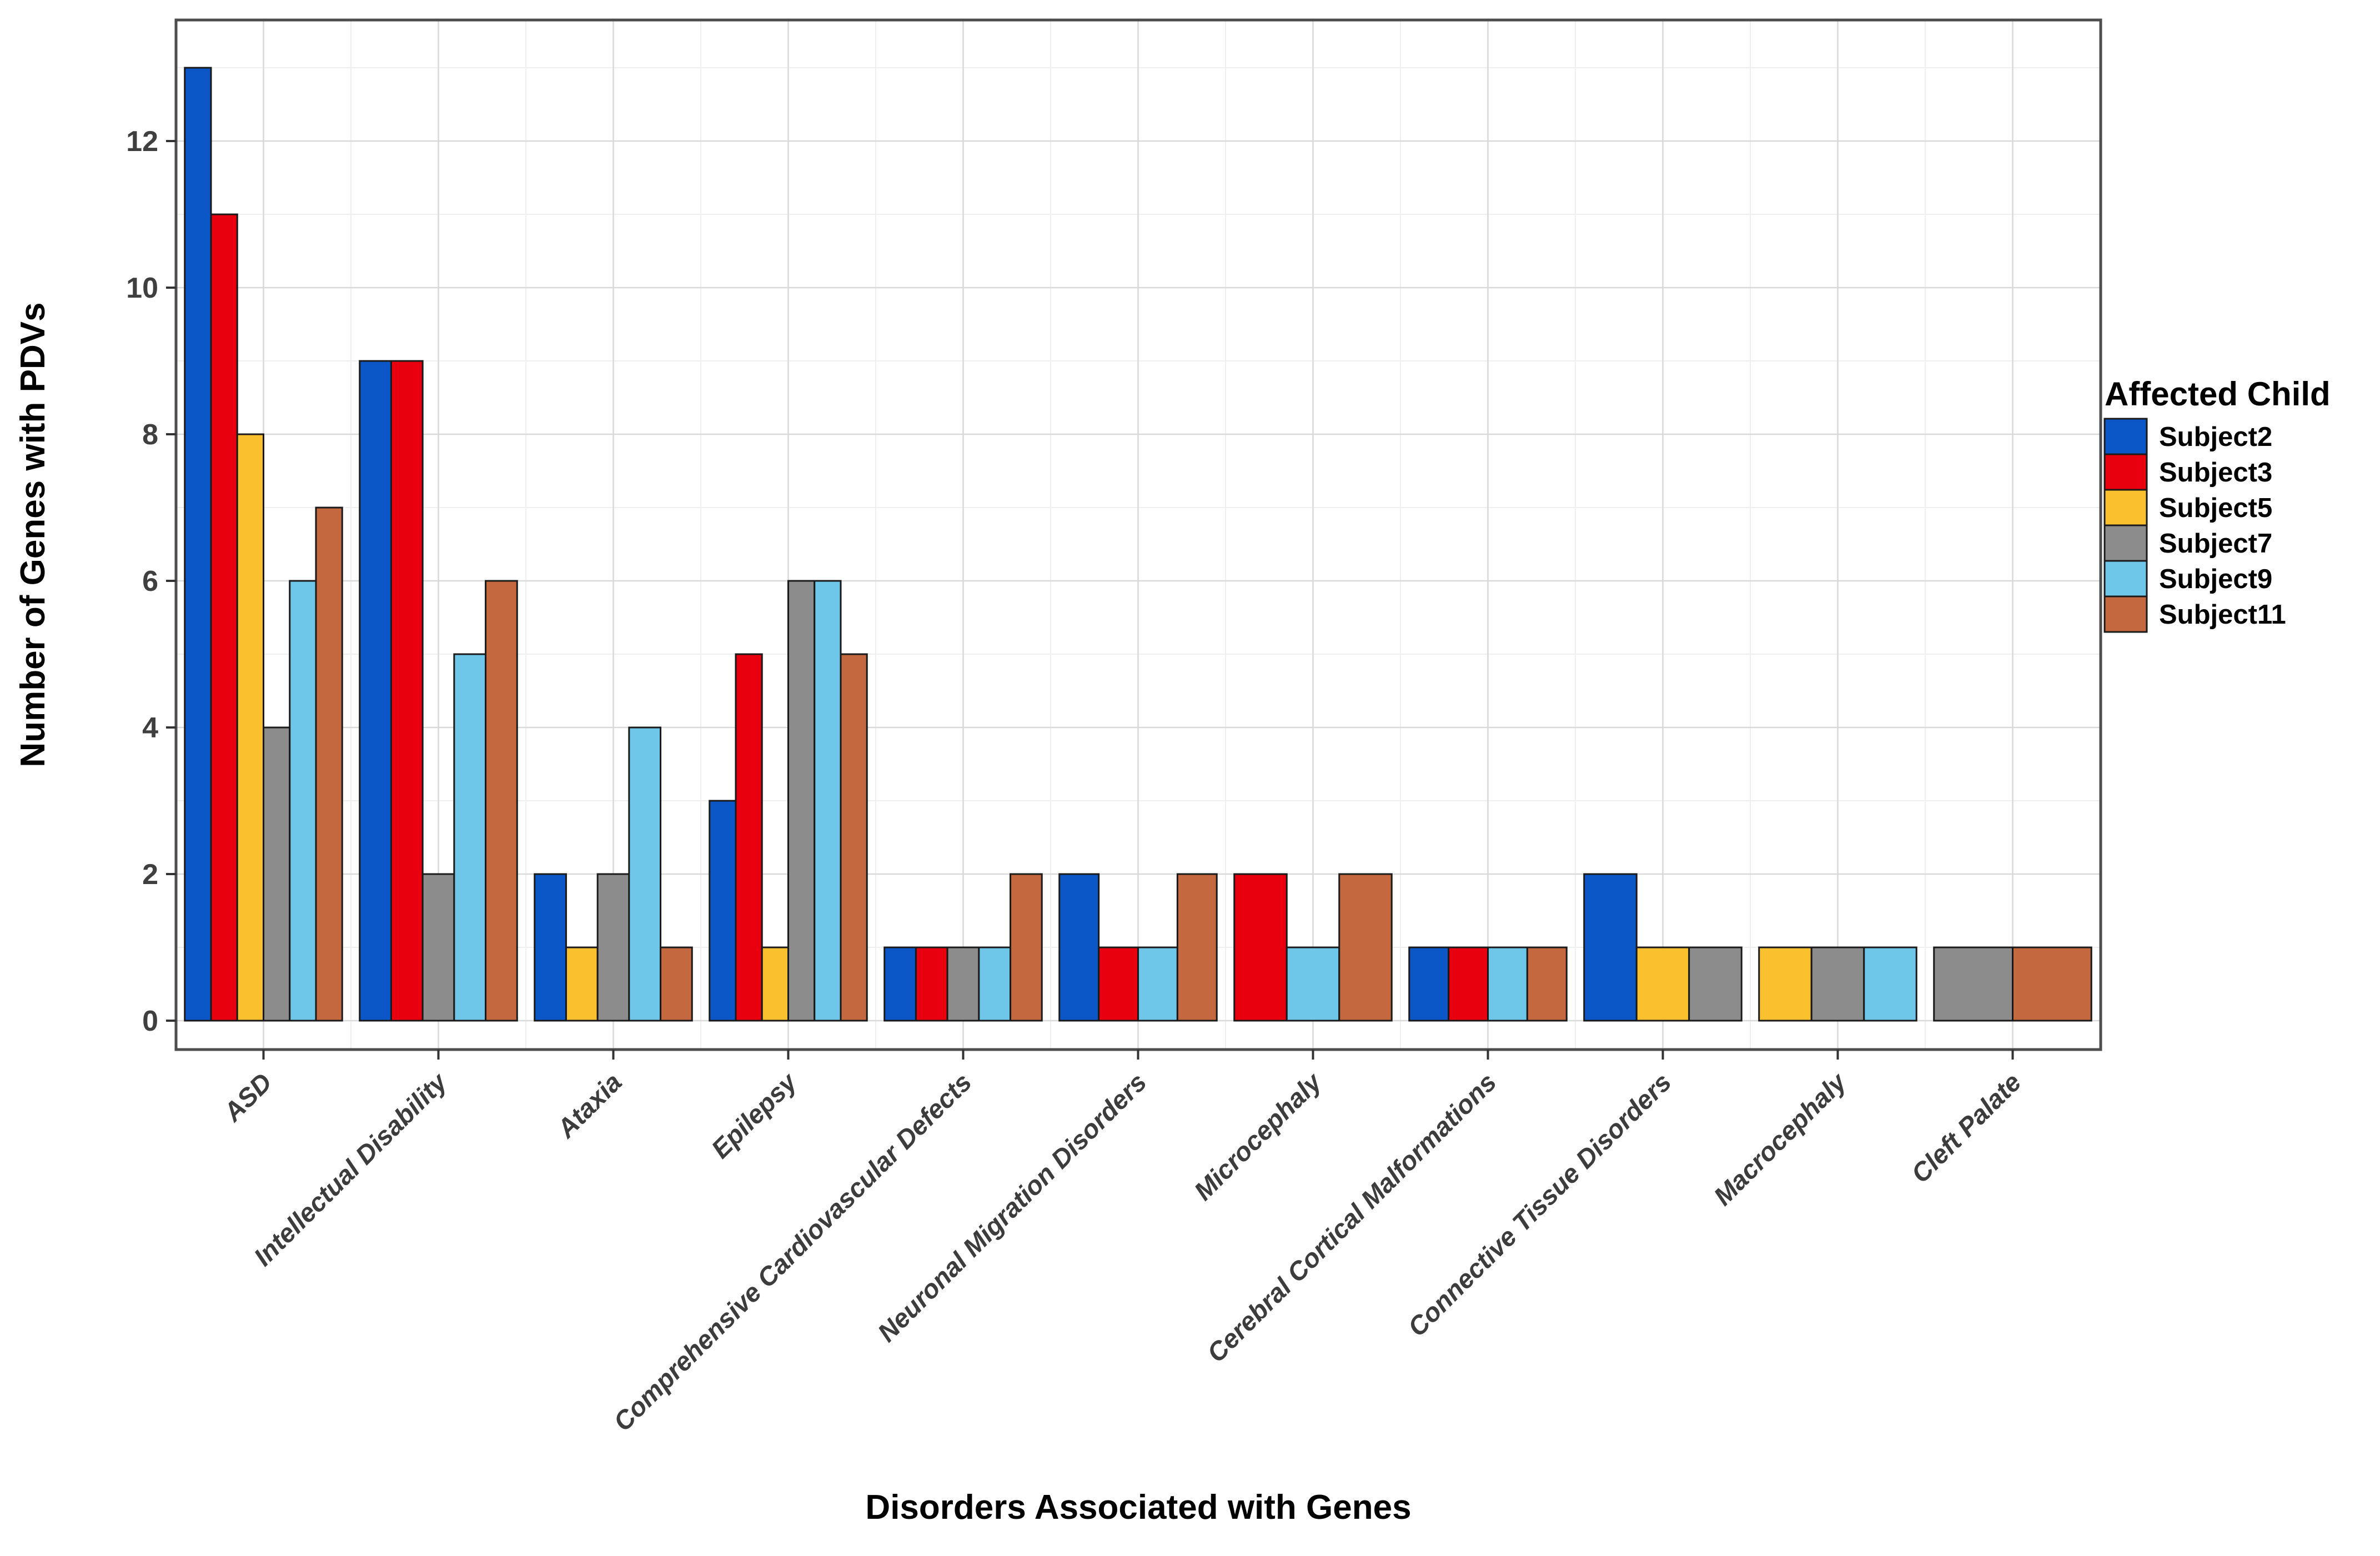 This screenshot has width=2380, height=1556. Describe the element at coordinates (1118, 984) in the screenshot. I see `bar-Subject3-neuronal-migration-disorders` at that location.